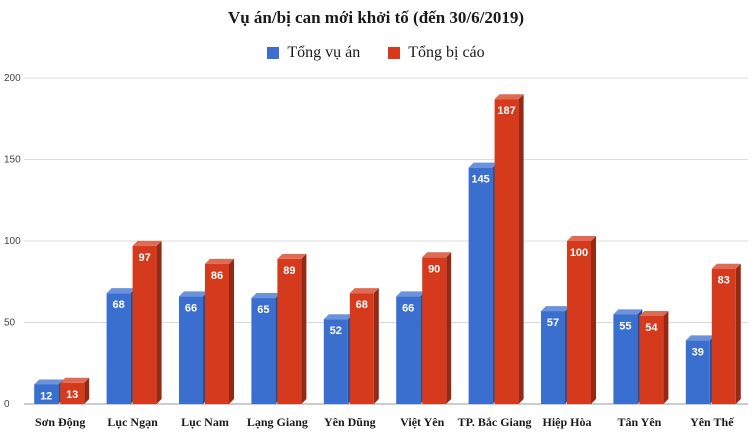 The height and width of the screenshot is (444, 752). I want to click on x-category-label: Lục Nam, so click(205, 422).